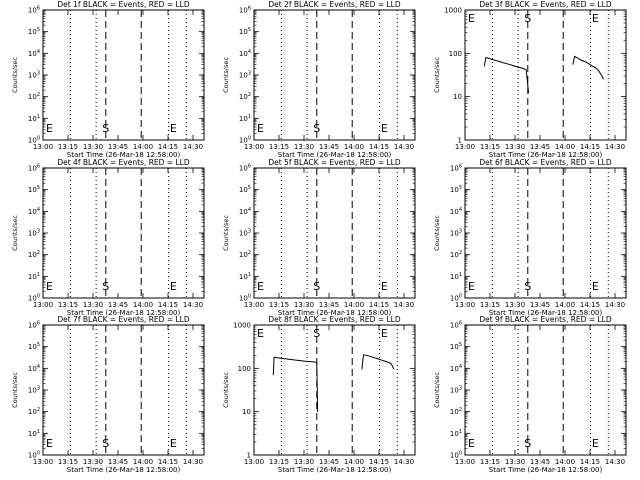 This screenshot has width=640, height=480. I want to click on panel-title: Det 3f BLACK = Events, RED = LLD, so click(545, 4).